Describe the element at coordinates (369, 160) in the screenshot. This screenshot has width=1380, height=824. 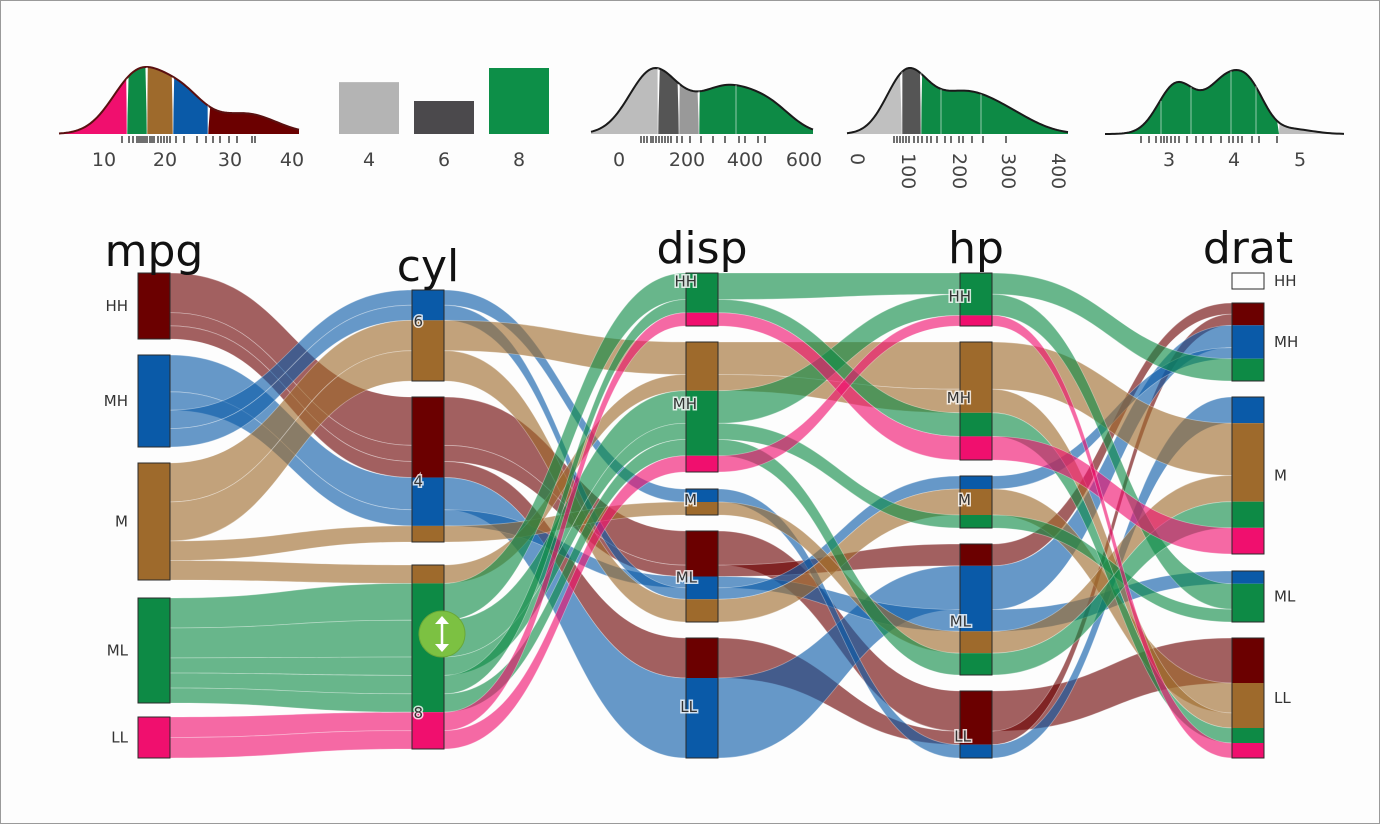
I see `tick-label: 4` at that location.